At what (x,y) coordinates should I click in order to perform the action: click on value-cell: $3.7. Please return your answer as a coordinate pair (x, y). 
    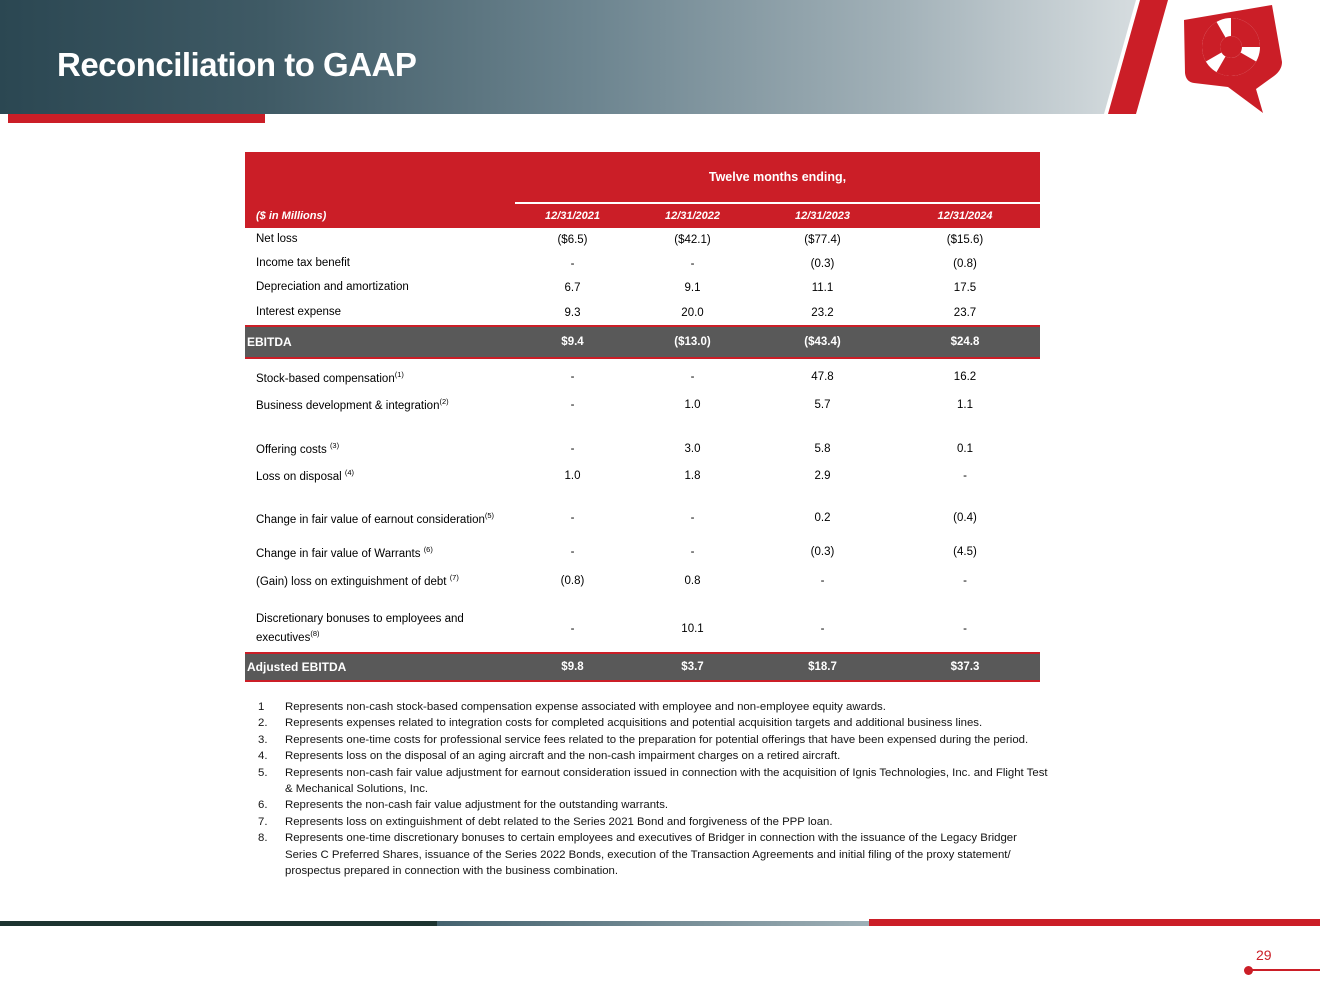
    Looking at the image, I should click on (692, 667).